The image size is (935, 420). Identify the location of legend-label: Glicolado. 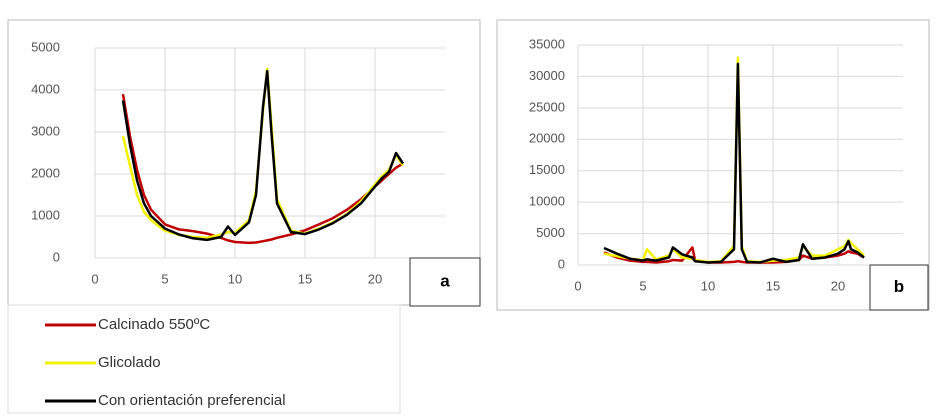
(129, 362).